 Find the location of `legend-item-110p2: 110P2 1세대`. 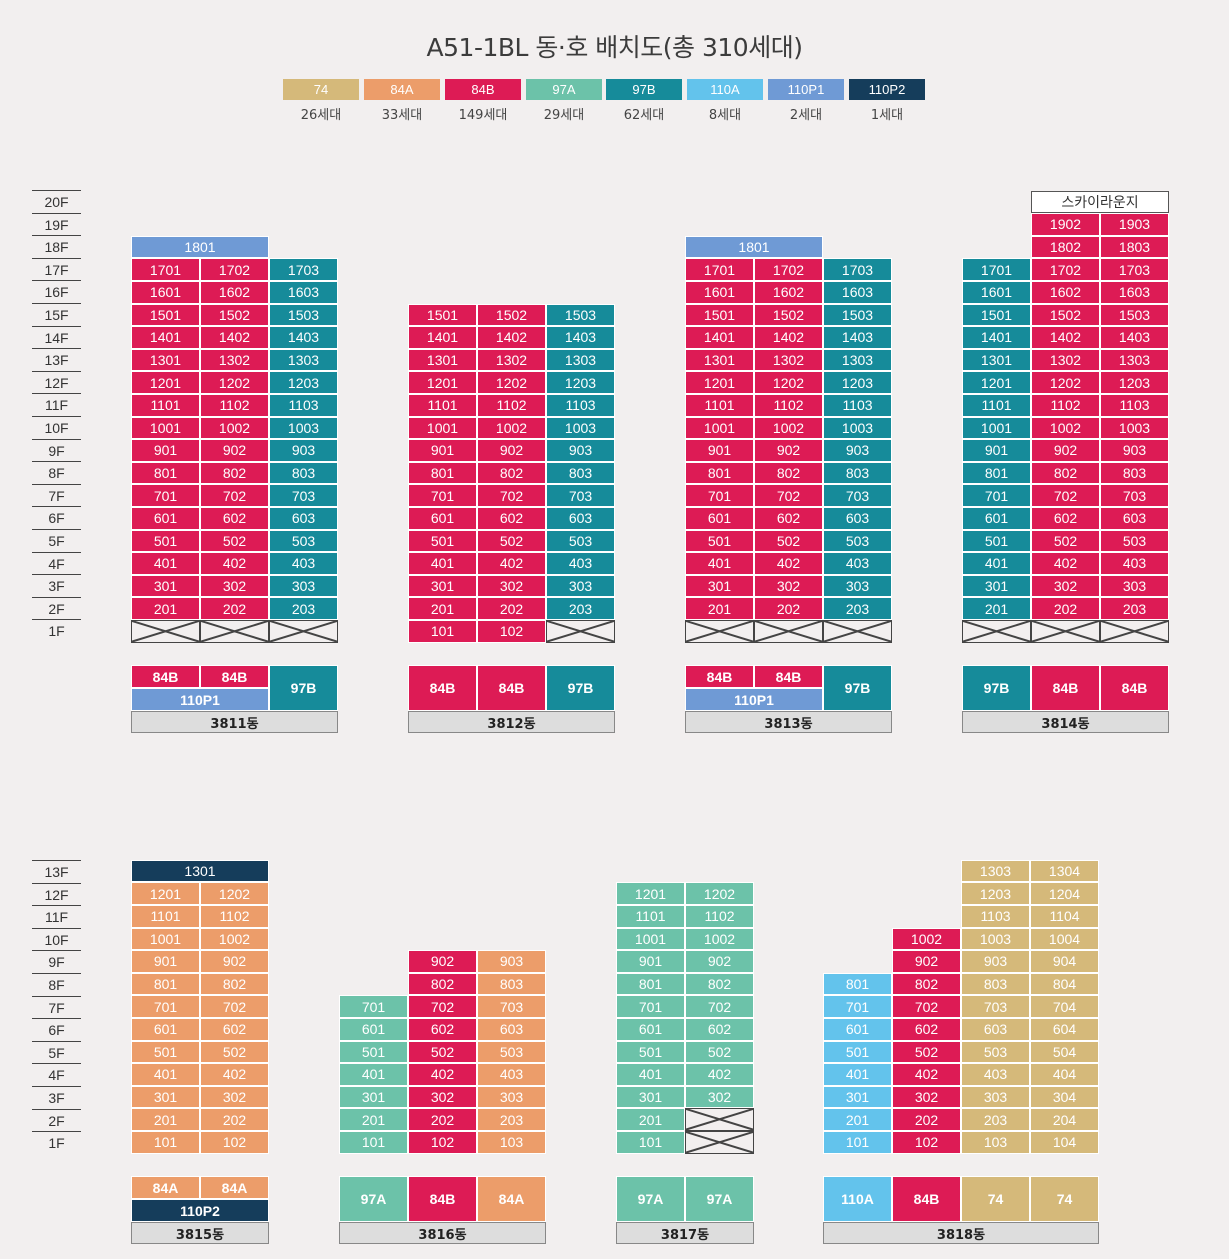

legend-item-110p2: 110P2 1세대 is located at coordinates (887, 101).